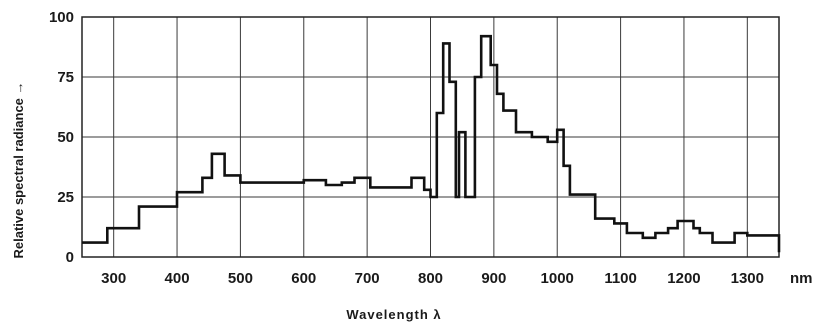  What do you see at coordinates (303, 278) in the screenshot?
I see `x-tick-label: 600` at bounding box center [303, 278].